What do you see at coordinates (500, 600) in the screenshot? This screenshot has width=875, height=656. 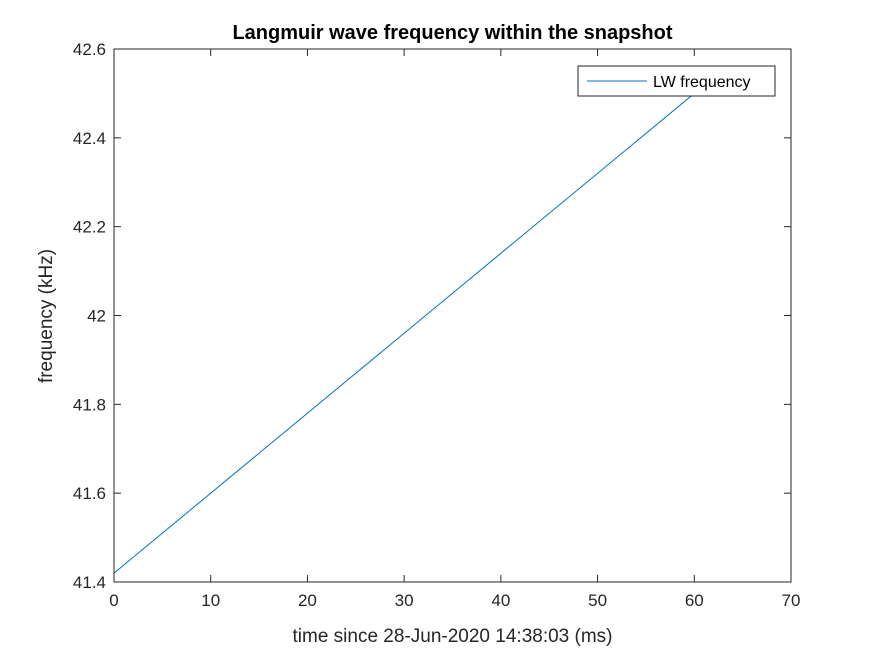 I see `x-tick-label: 40` at bounding box center [500, 600].